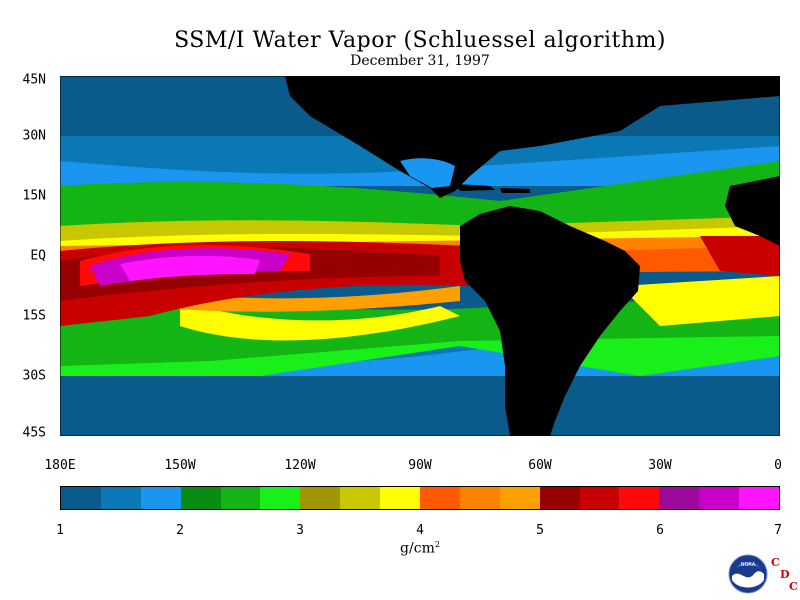 Image resolution: width=800 pixels, height=600 pixels. What do you see at coordinates (540, 465) in the screenshot?
I see `lon-label-60w: 60W` at bounding box center [540, 465].